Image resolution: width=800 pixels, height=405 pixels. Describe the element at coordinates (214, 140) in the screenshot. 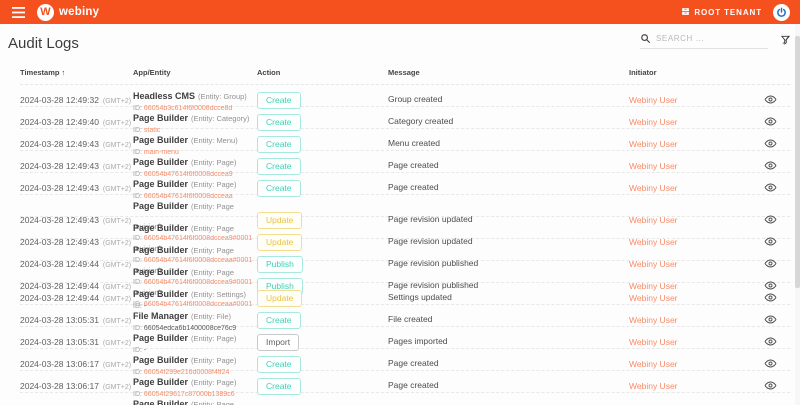

I see `entity-label: (Entity: Menu)` at that location.